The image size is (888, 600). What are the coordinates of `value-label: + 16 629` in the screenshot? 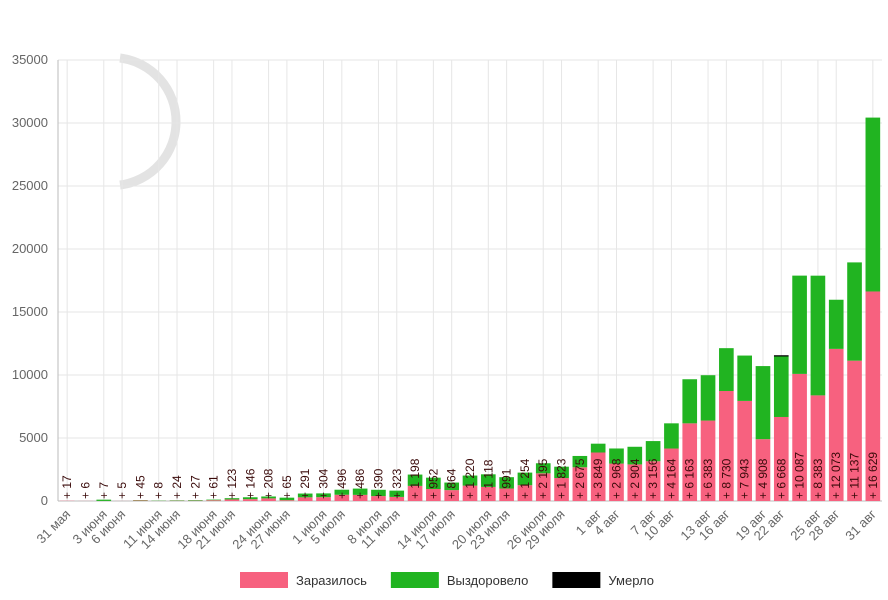 It's located at (873, 475).